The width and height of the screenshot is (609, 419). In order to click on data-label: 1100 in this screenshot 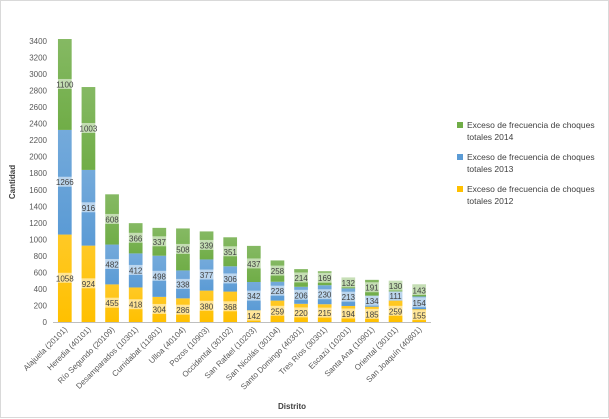, I will do `click(65, 84)`.